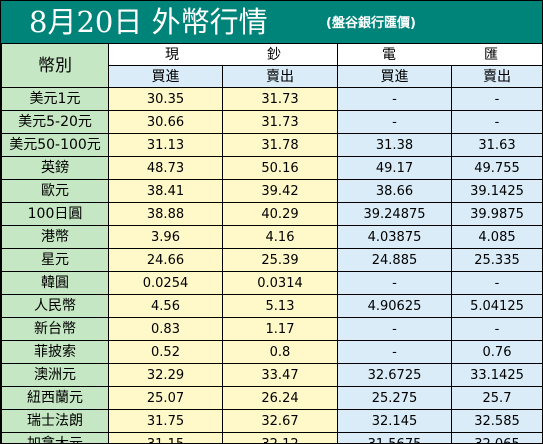 This screenshot has height=444, width=543. I want to click on currency-name-cell: 美元5-20元, so click(55, 122).